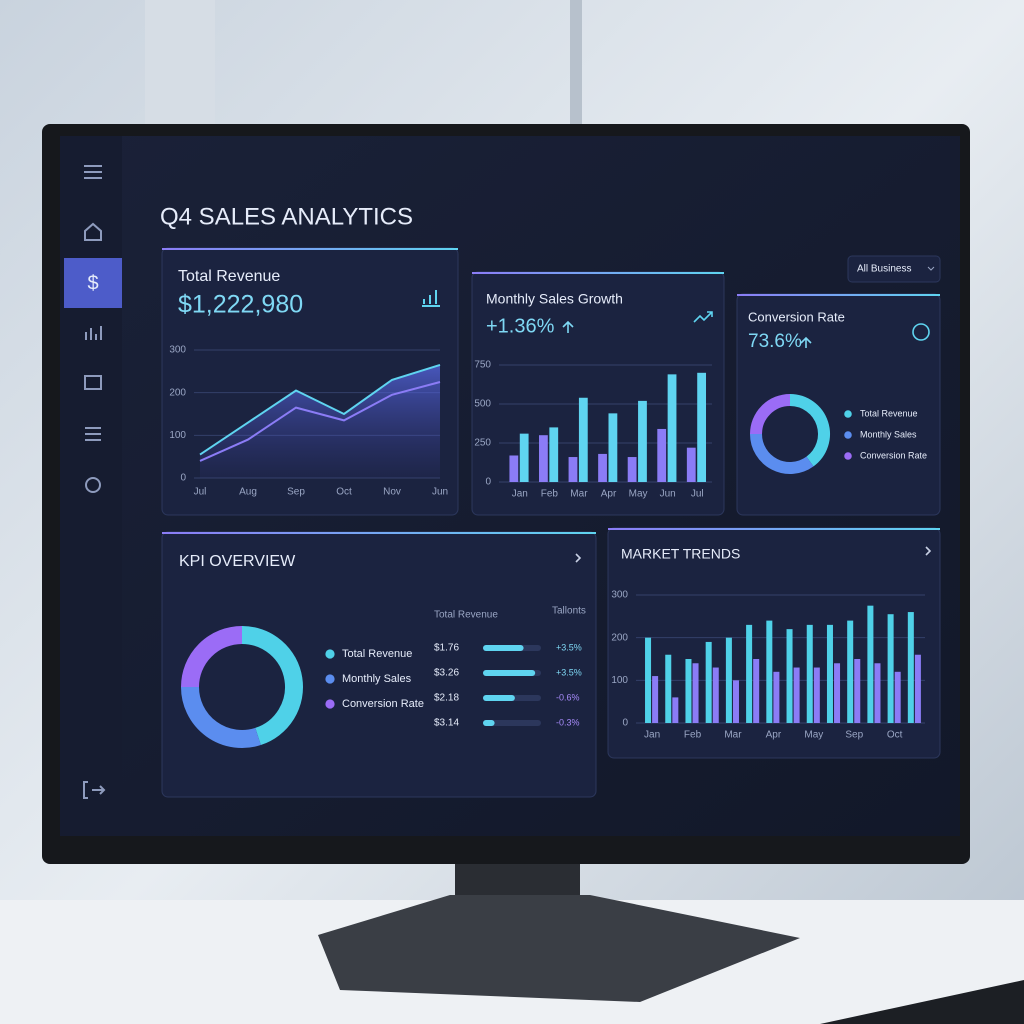 Image resolution: width=1024 pixels, height=1024 pixels. I want to click on table-value: $1.76, so click(446, 648).